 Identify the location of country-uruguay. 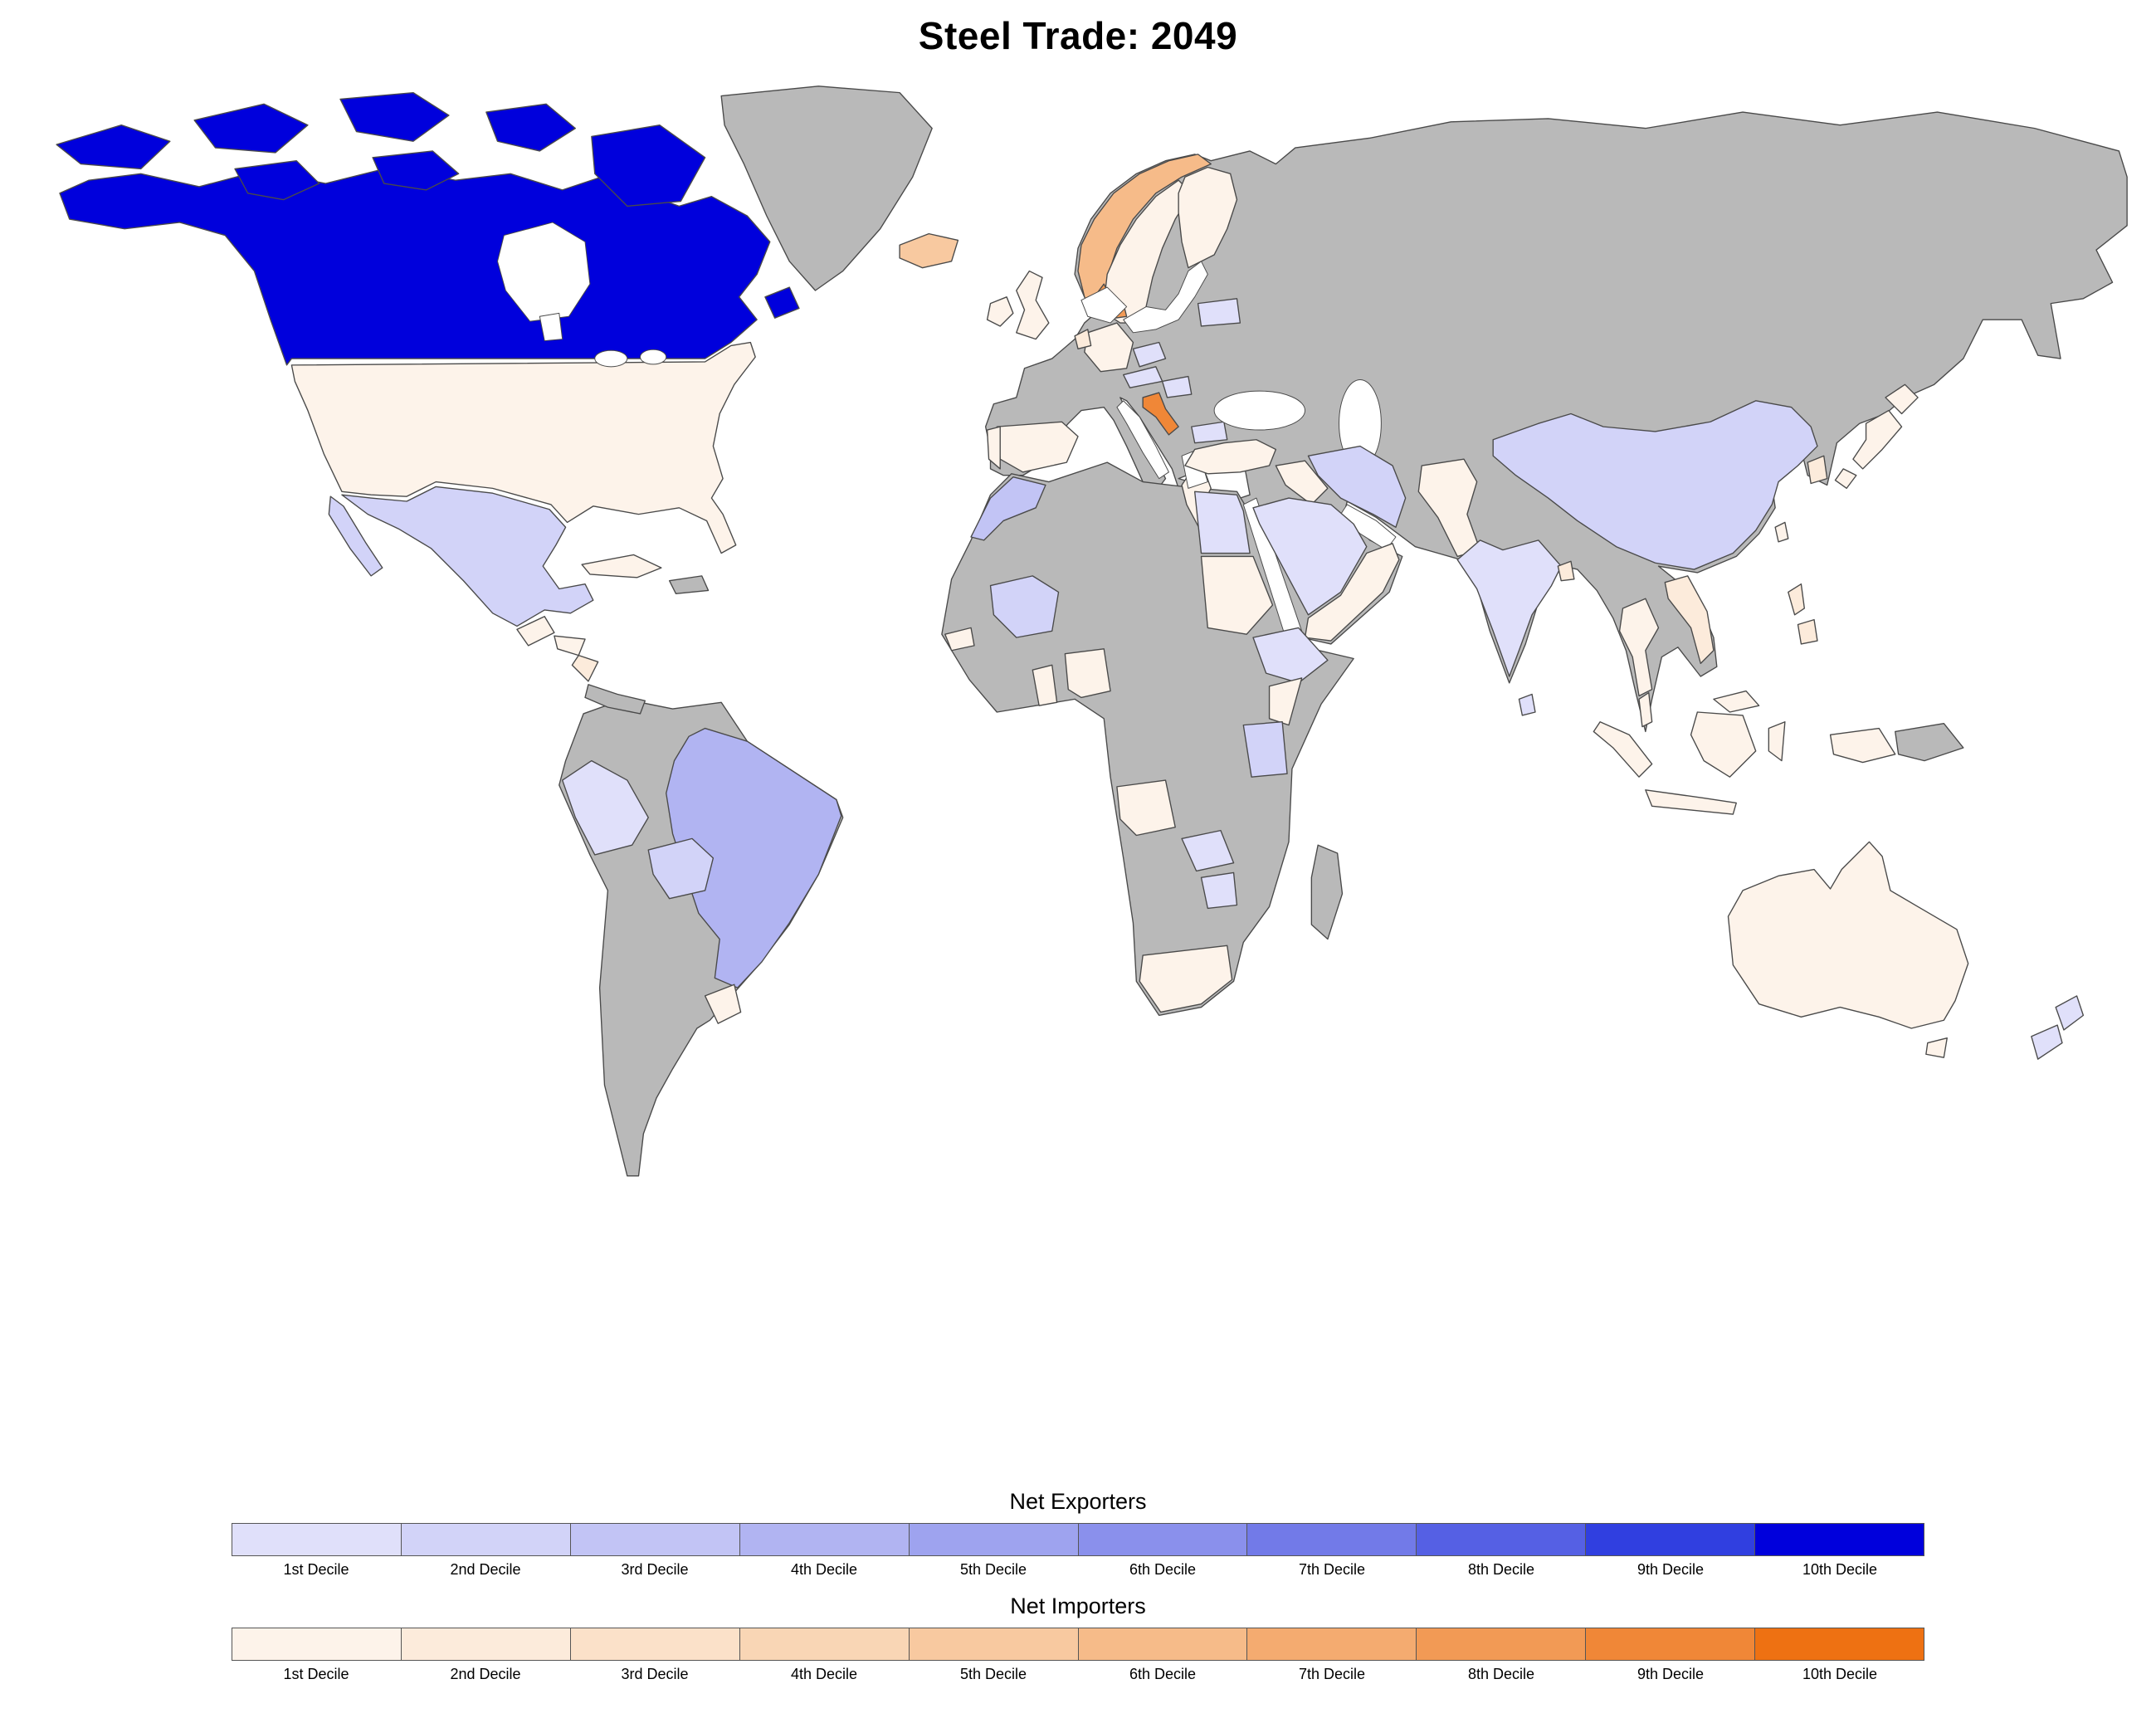
(723, 1004).